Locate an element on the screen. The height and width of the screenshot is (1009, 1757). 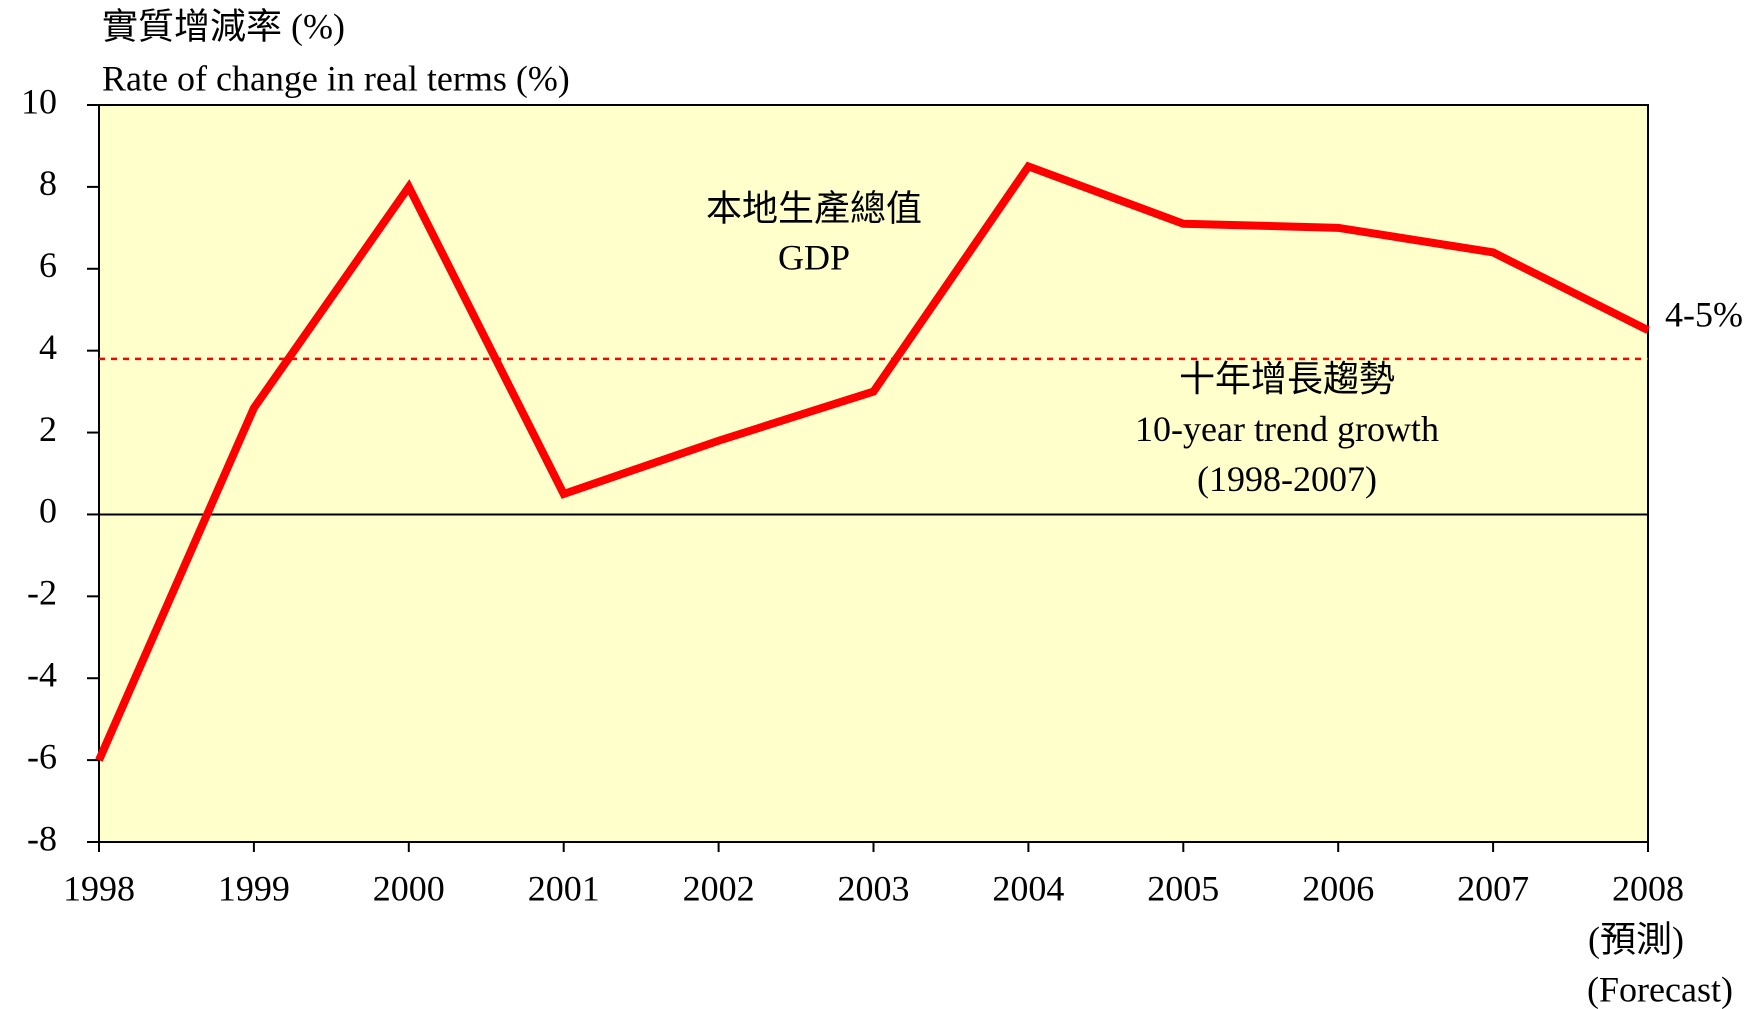
y-tick-label: 2 is located at coordinates (48, 429).